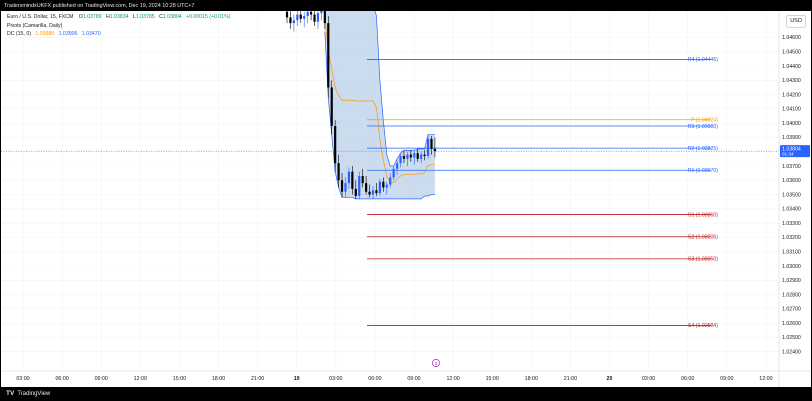 This screenshot has width=812, height=401. What do you see at coordinates (791, 310) in the screenshot?
I see `price-tick-label: 1.02700` at bounding box center [791, 310].